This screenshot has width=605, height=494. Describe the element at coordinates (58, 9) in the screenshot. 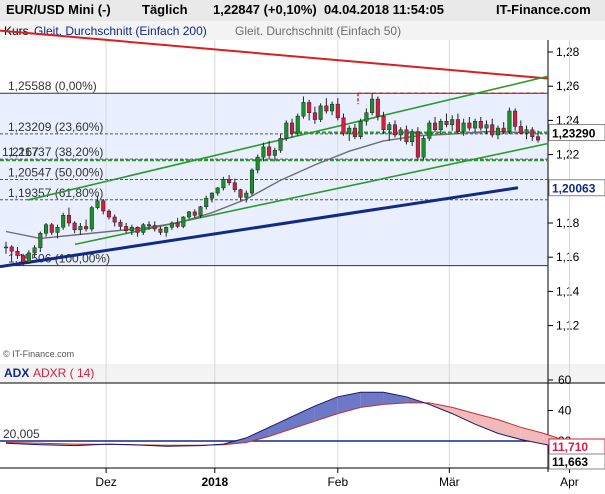

I see `symbol-title: EUR/USD Mini (-)` at that location.